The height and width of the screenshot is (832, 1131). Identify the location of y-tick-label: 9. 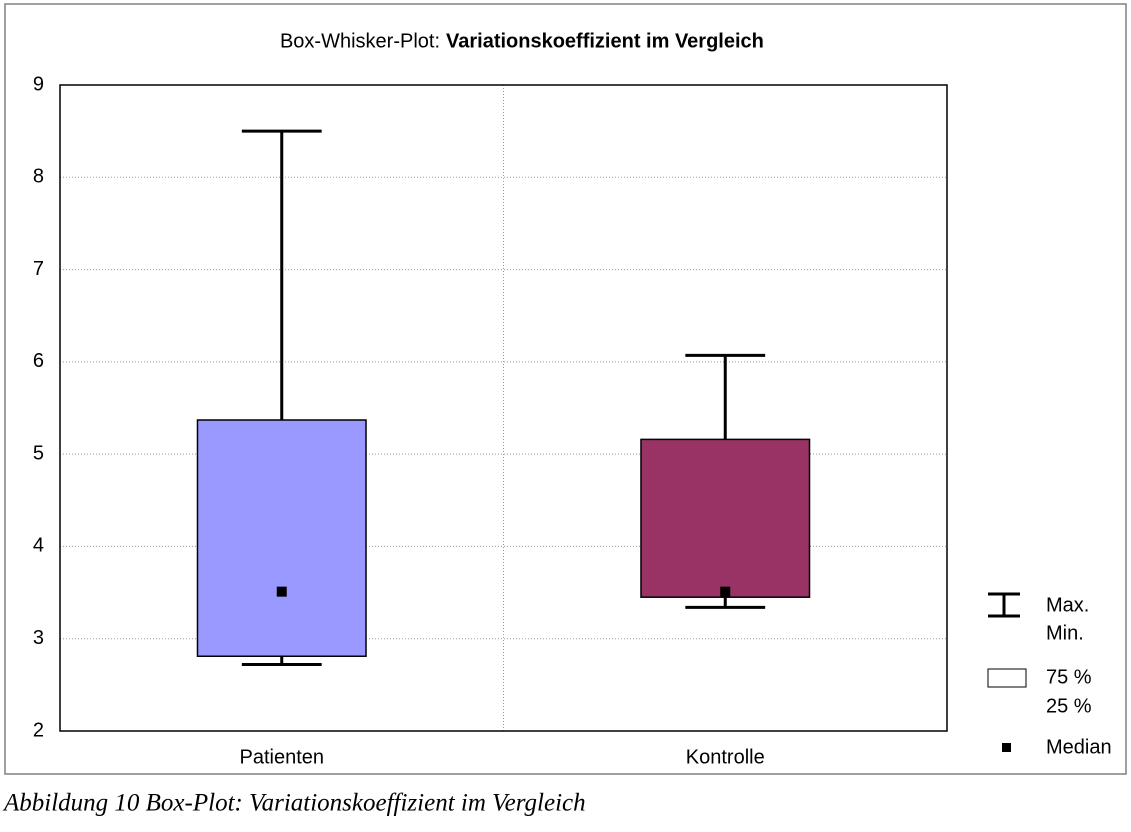
(38, 84).